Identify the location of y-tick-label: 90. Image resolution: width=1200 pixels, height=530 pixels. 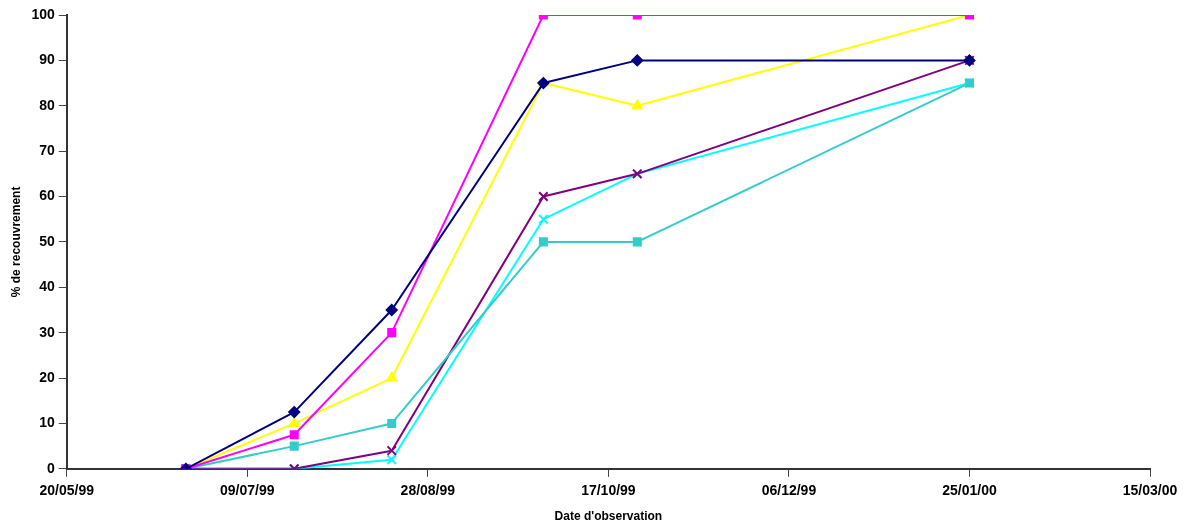
(47, 59).